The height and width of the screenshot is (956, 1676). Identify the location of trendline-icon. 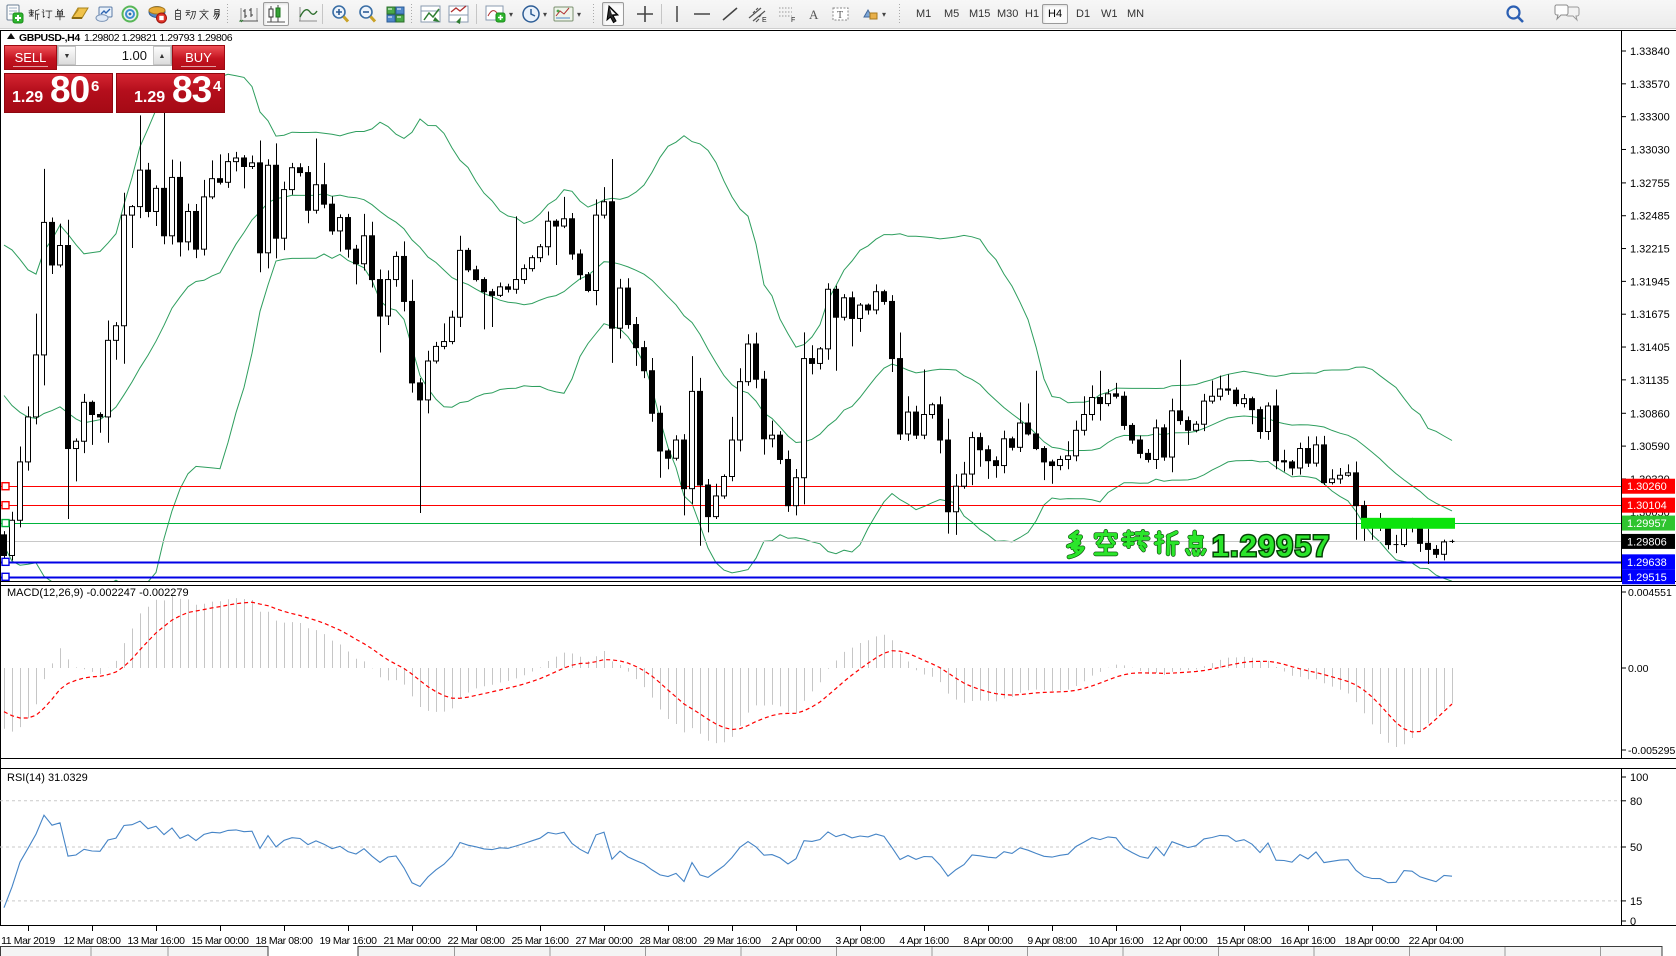
(730, 14).